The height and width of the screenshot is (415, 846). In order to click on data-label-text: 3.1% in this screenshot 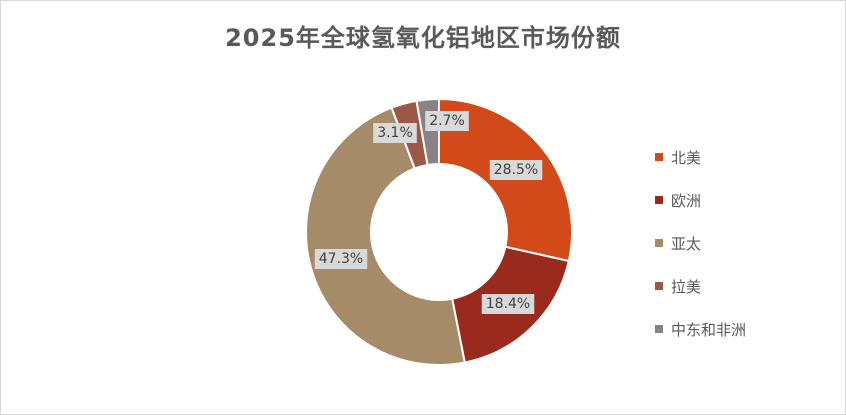, I will do `click(395, 133)`.